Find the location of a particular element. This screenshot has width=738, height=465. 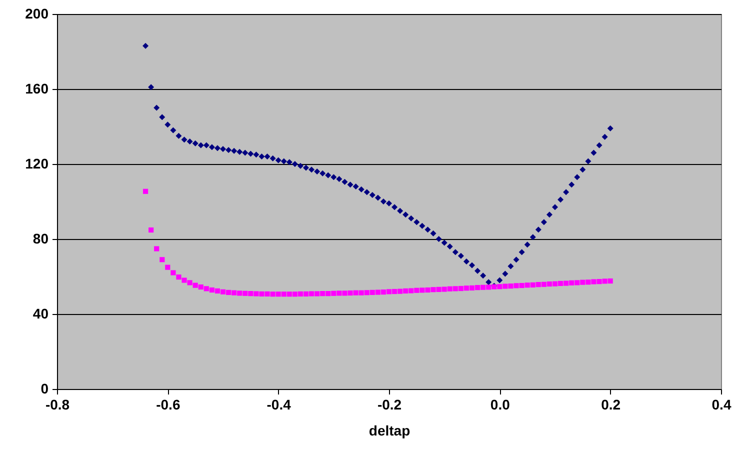

x-tick-label: -0.2 is located at coordinates (389, 404).